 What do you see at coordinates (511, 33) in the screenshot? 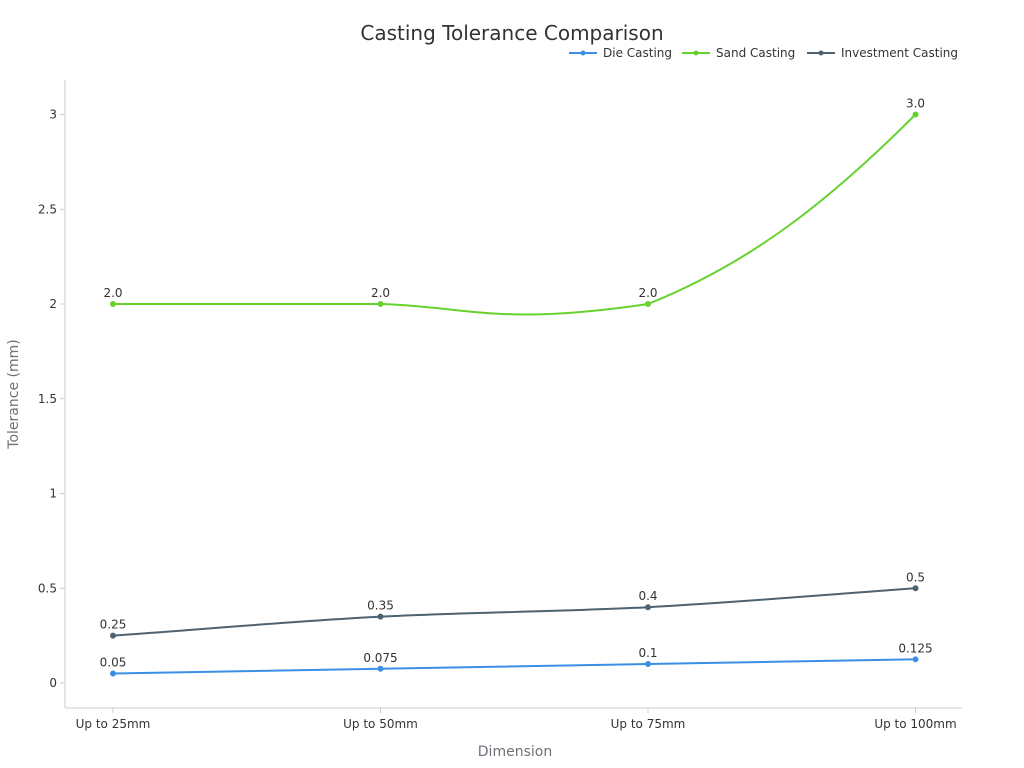
I see `chart-title: Casting Tolerance Comparison` at bounding box center [511, 33].